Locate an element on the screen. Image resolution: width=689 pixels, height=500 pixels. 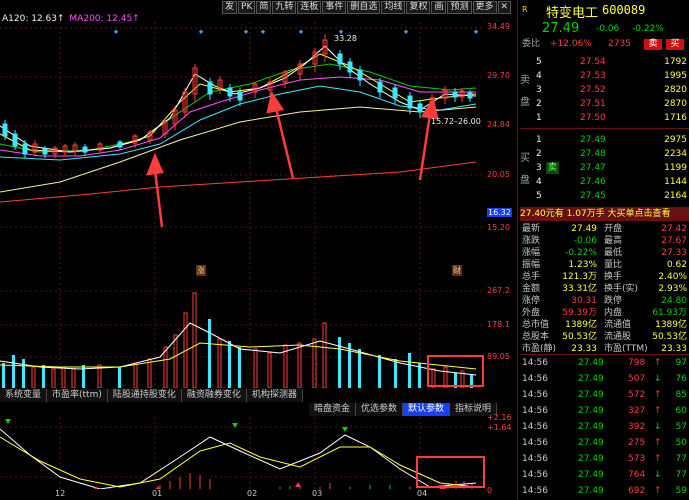
buy-side-label: 买盘 is located at coordinates (526, 170).